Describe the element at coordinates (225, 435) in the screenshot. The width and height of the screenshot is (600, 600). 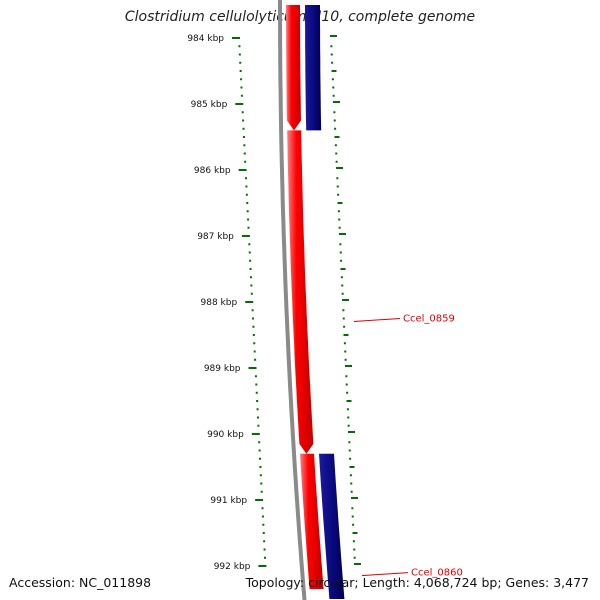
I see `scale-label: 990 kbp` at that location.